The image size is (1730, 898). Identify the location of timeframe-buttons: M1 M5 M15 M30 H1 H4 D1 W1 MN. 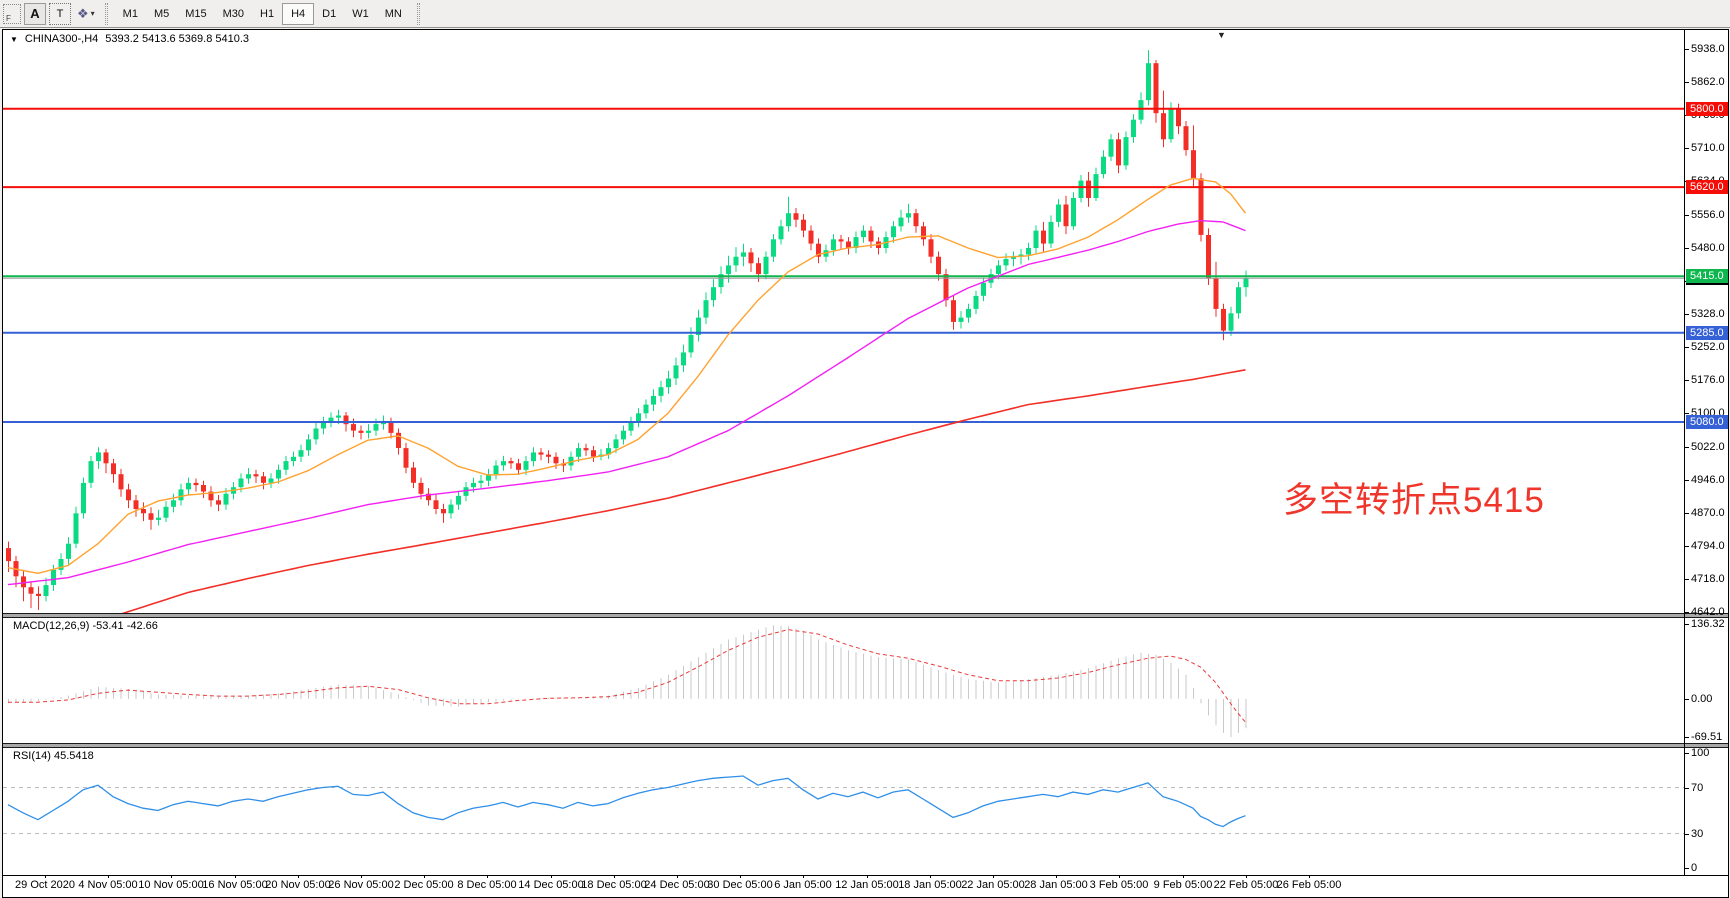
(262, 13).